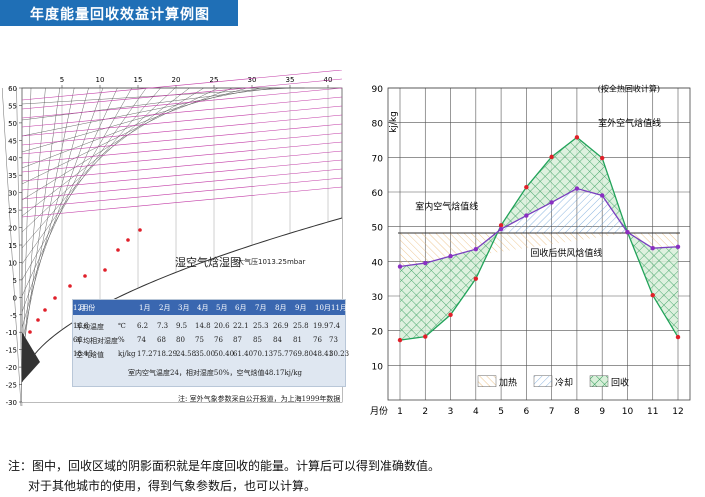 The width and height of the screenshot is (705, 497). I want to click on psychro-left-tick-label: 55, so click(12, 106).